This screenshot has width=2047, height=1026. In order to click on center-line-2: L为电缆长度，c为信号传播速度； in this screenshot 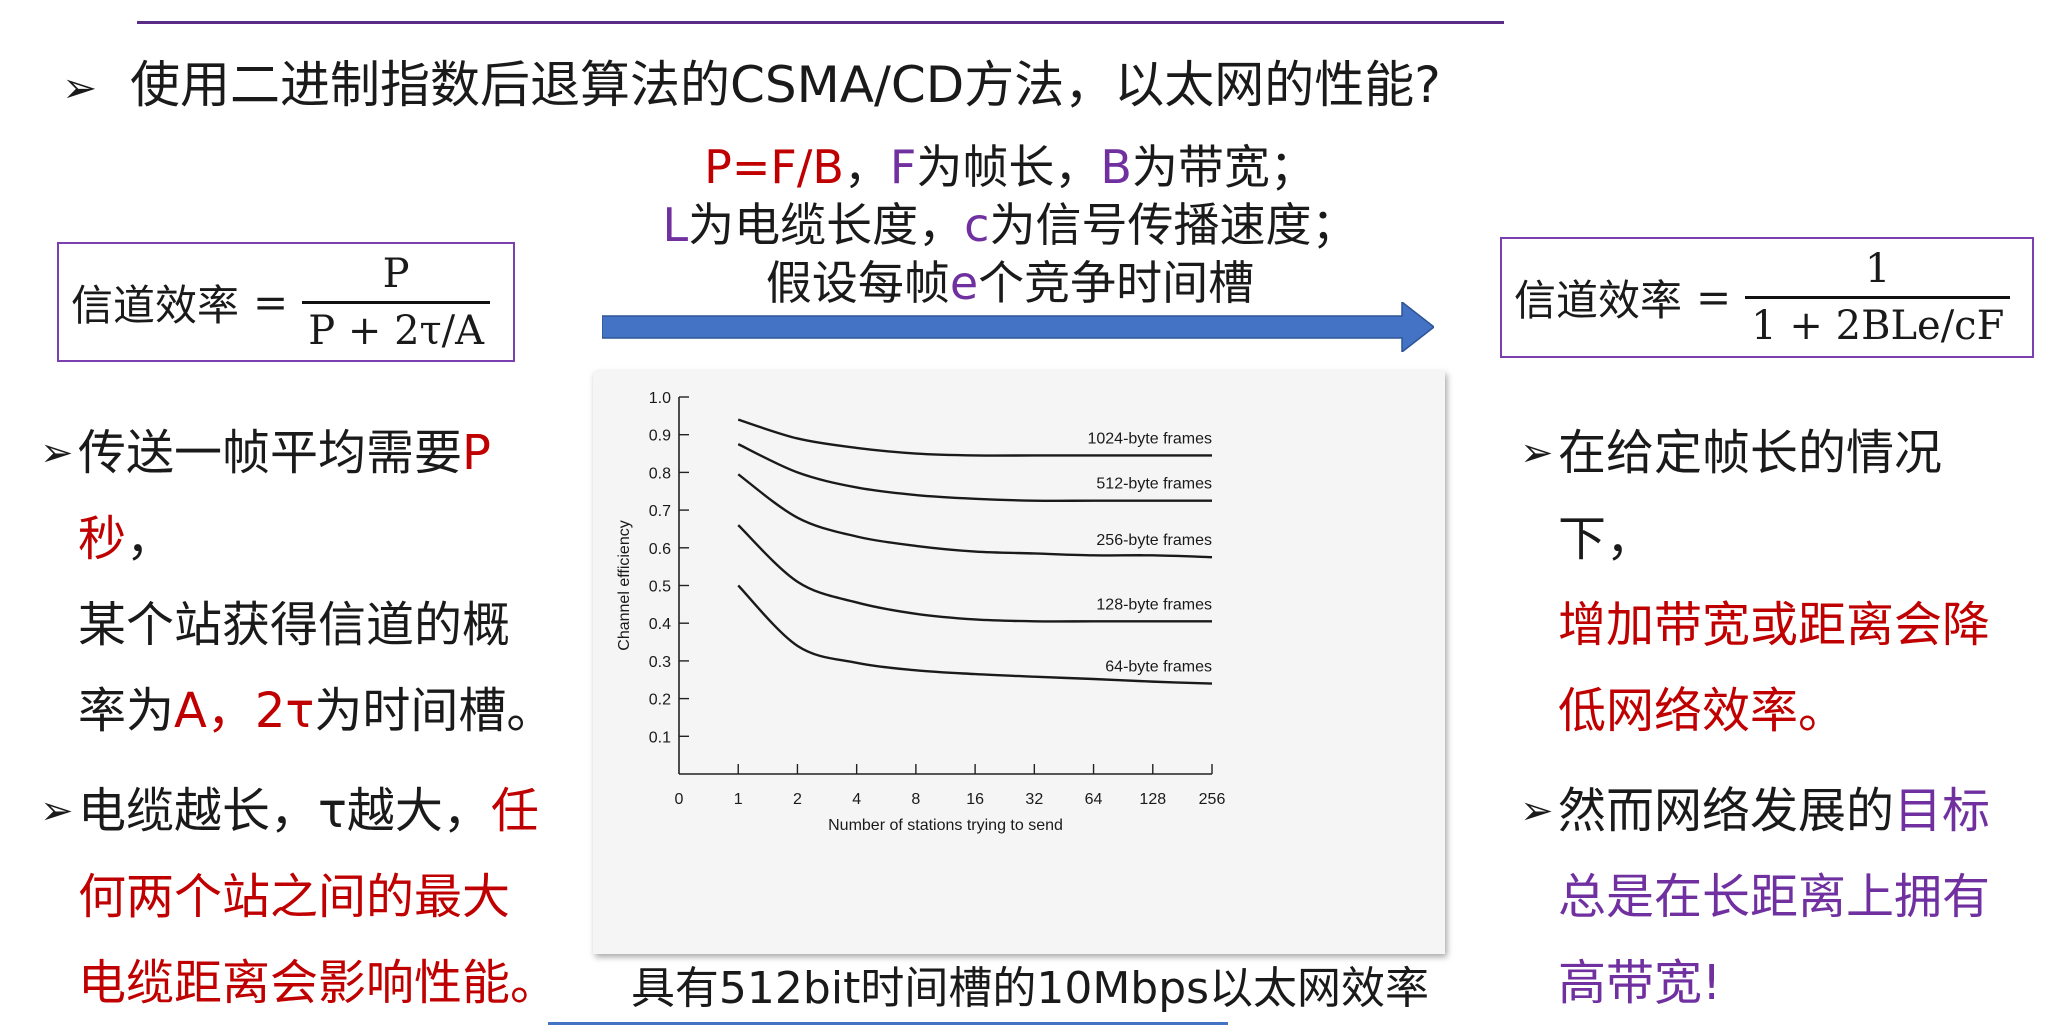, I will do `click(1010, 225)`.